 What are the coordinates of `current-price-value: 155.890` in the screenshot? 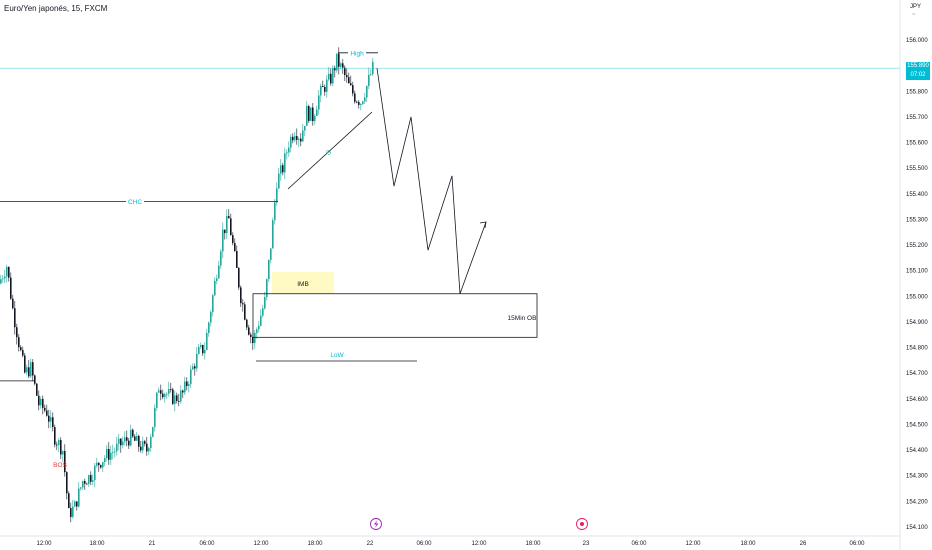 It's located at (918, 66).